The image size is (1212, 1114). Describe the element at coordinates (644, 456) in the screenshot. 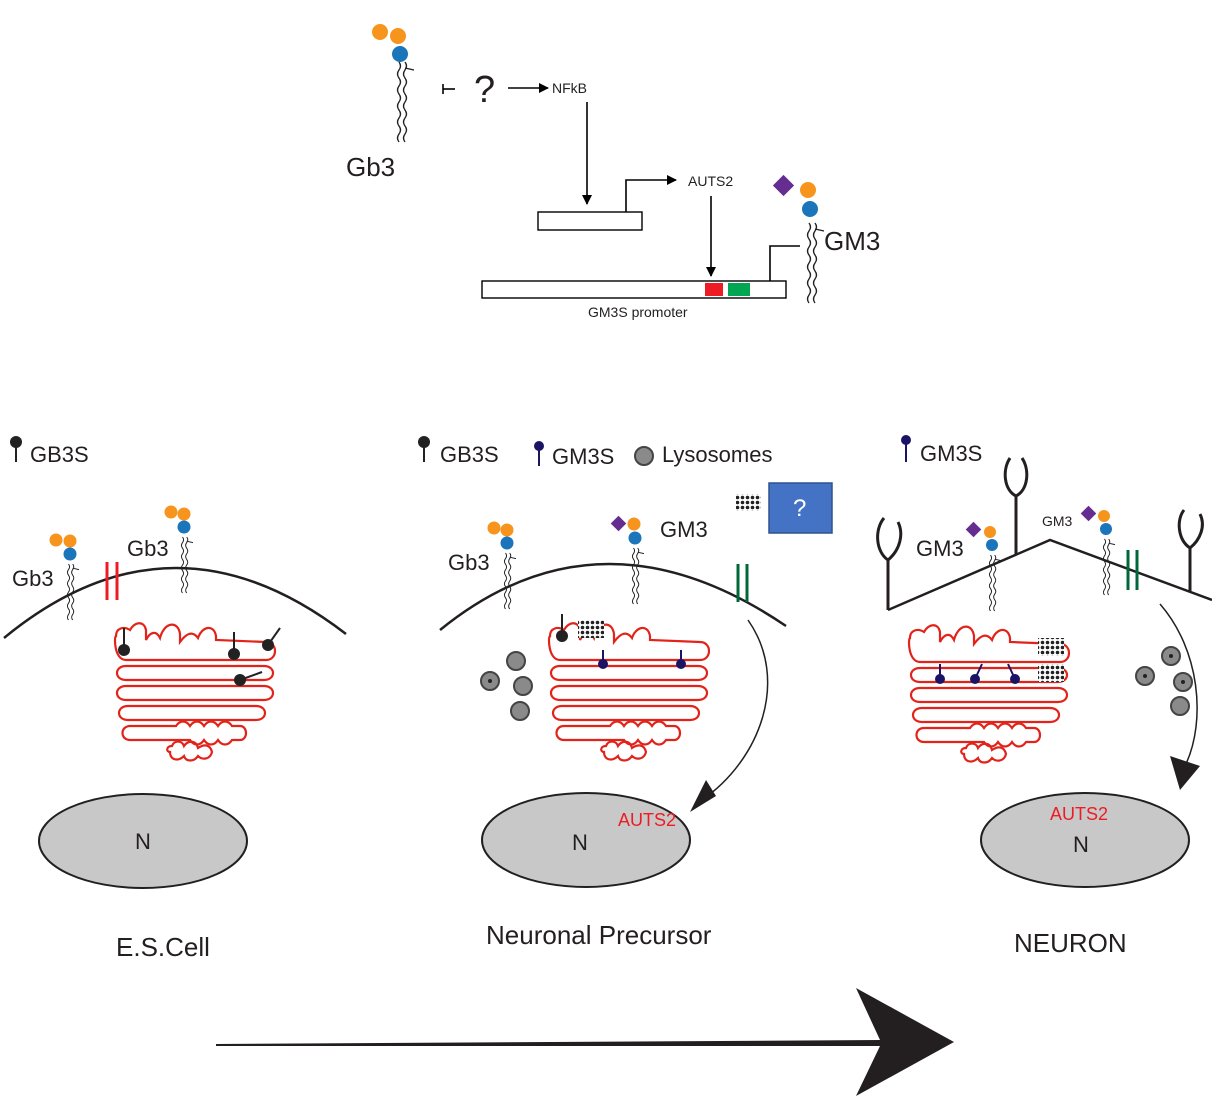

I see `lysosome-icon` at that location.